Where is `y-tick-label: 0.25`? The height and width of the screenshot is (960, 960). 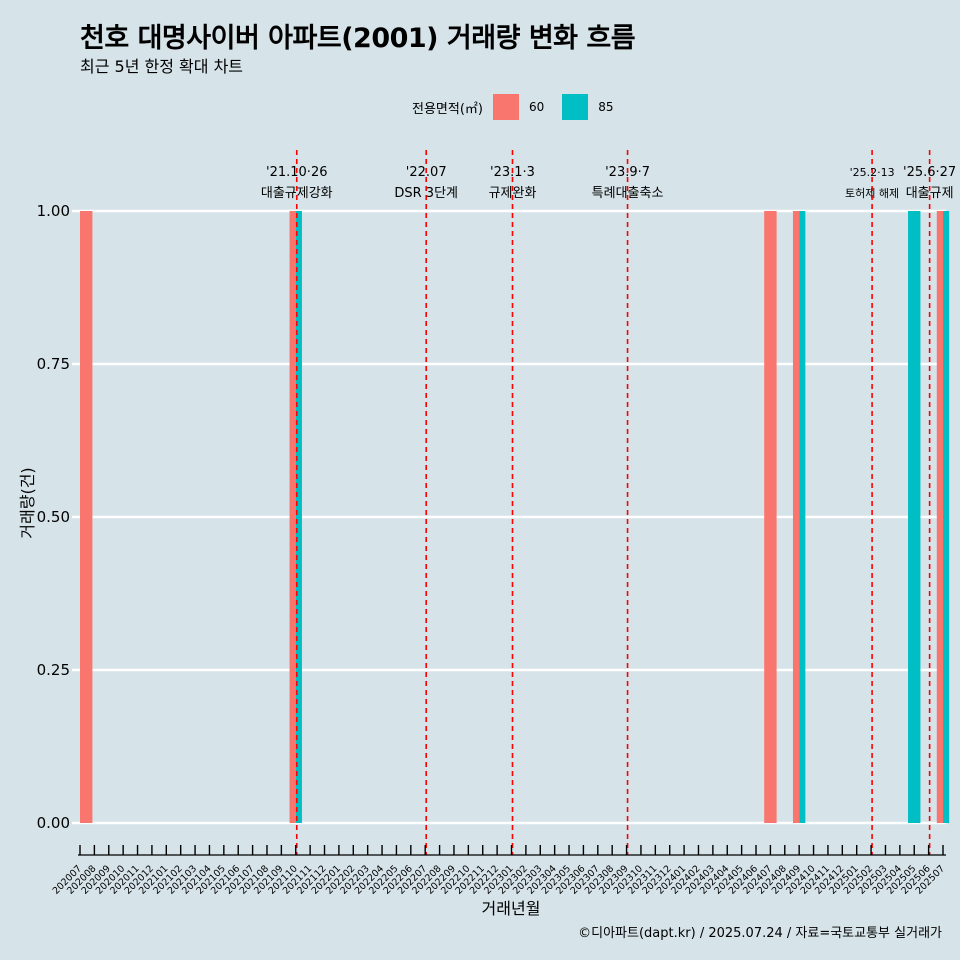
y-tick-label: 0.25 is located at coordinates (53, 670).